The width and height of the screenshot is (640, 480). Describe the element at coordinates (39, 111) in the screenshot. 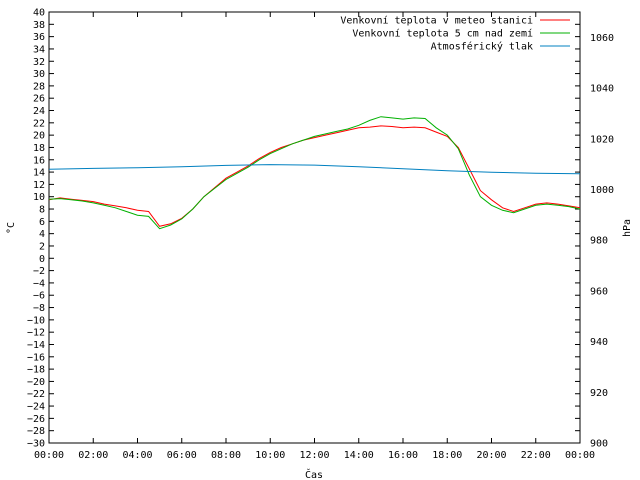

I see `y-tick-label: 24` at that location.